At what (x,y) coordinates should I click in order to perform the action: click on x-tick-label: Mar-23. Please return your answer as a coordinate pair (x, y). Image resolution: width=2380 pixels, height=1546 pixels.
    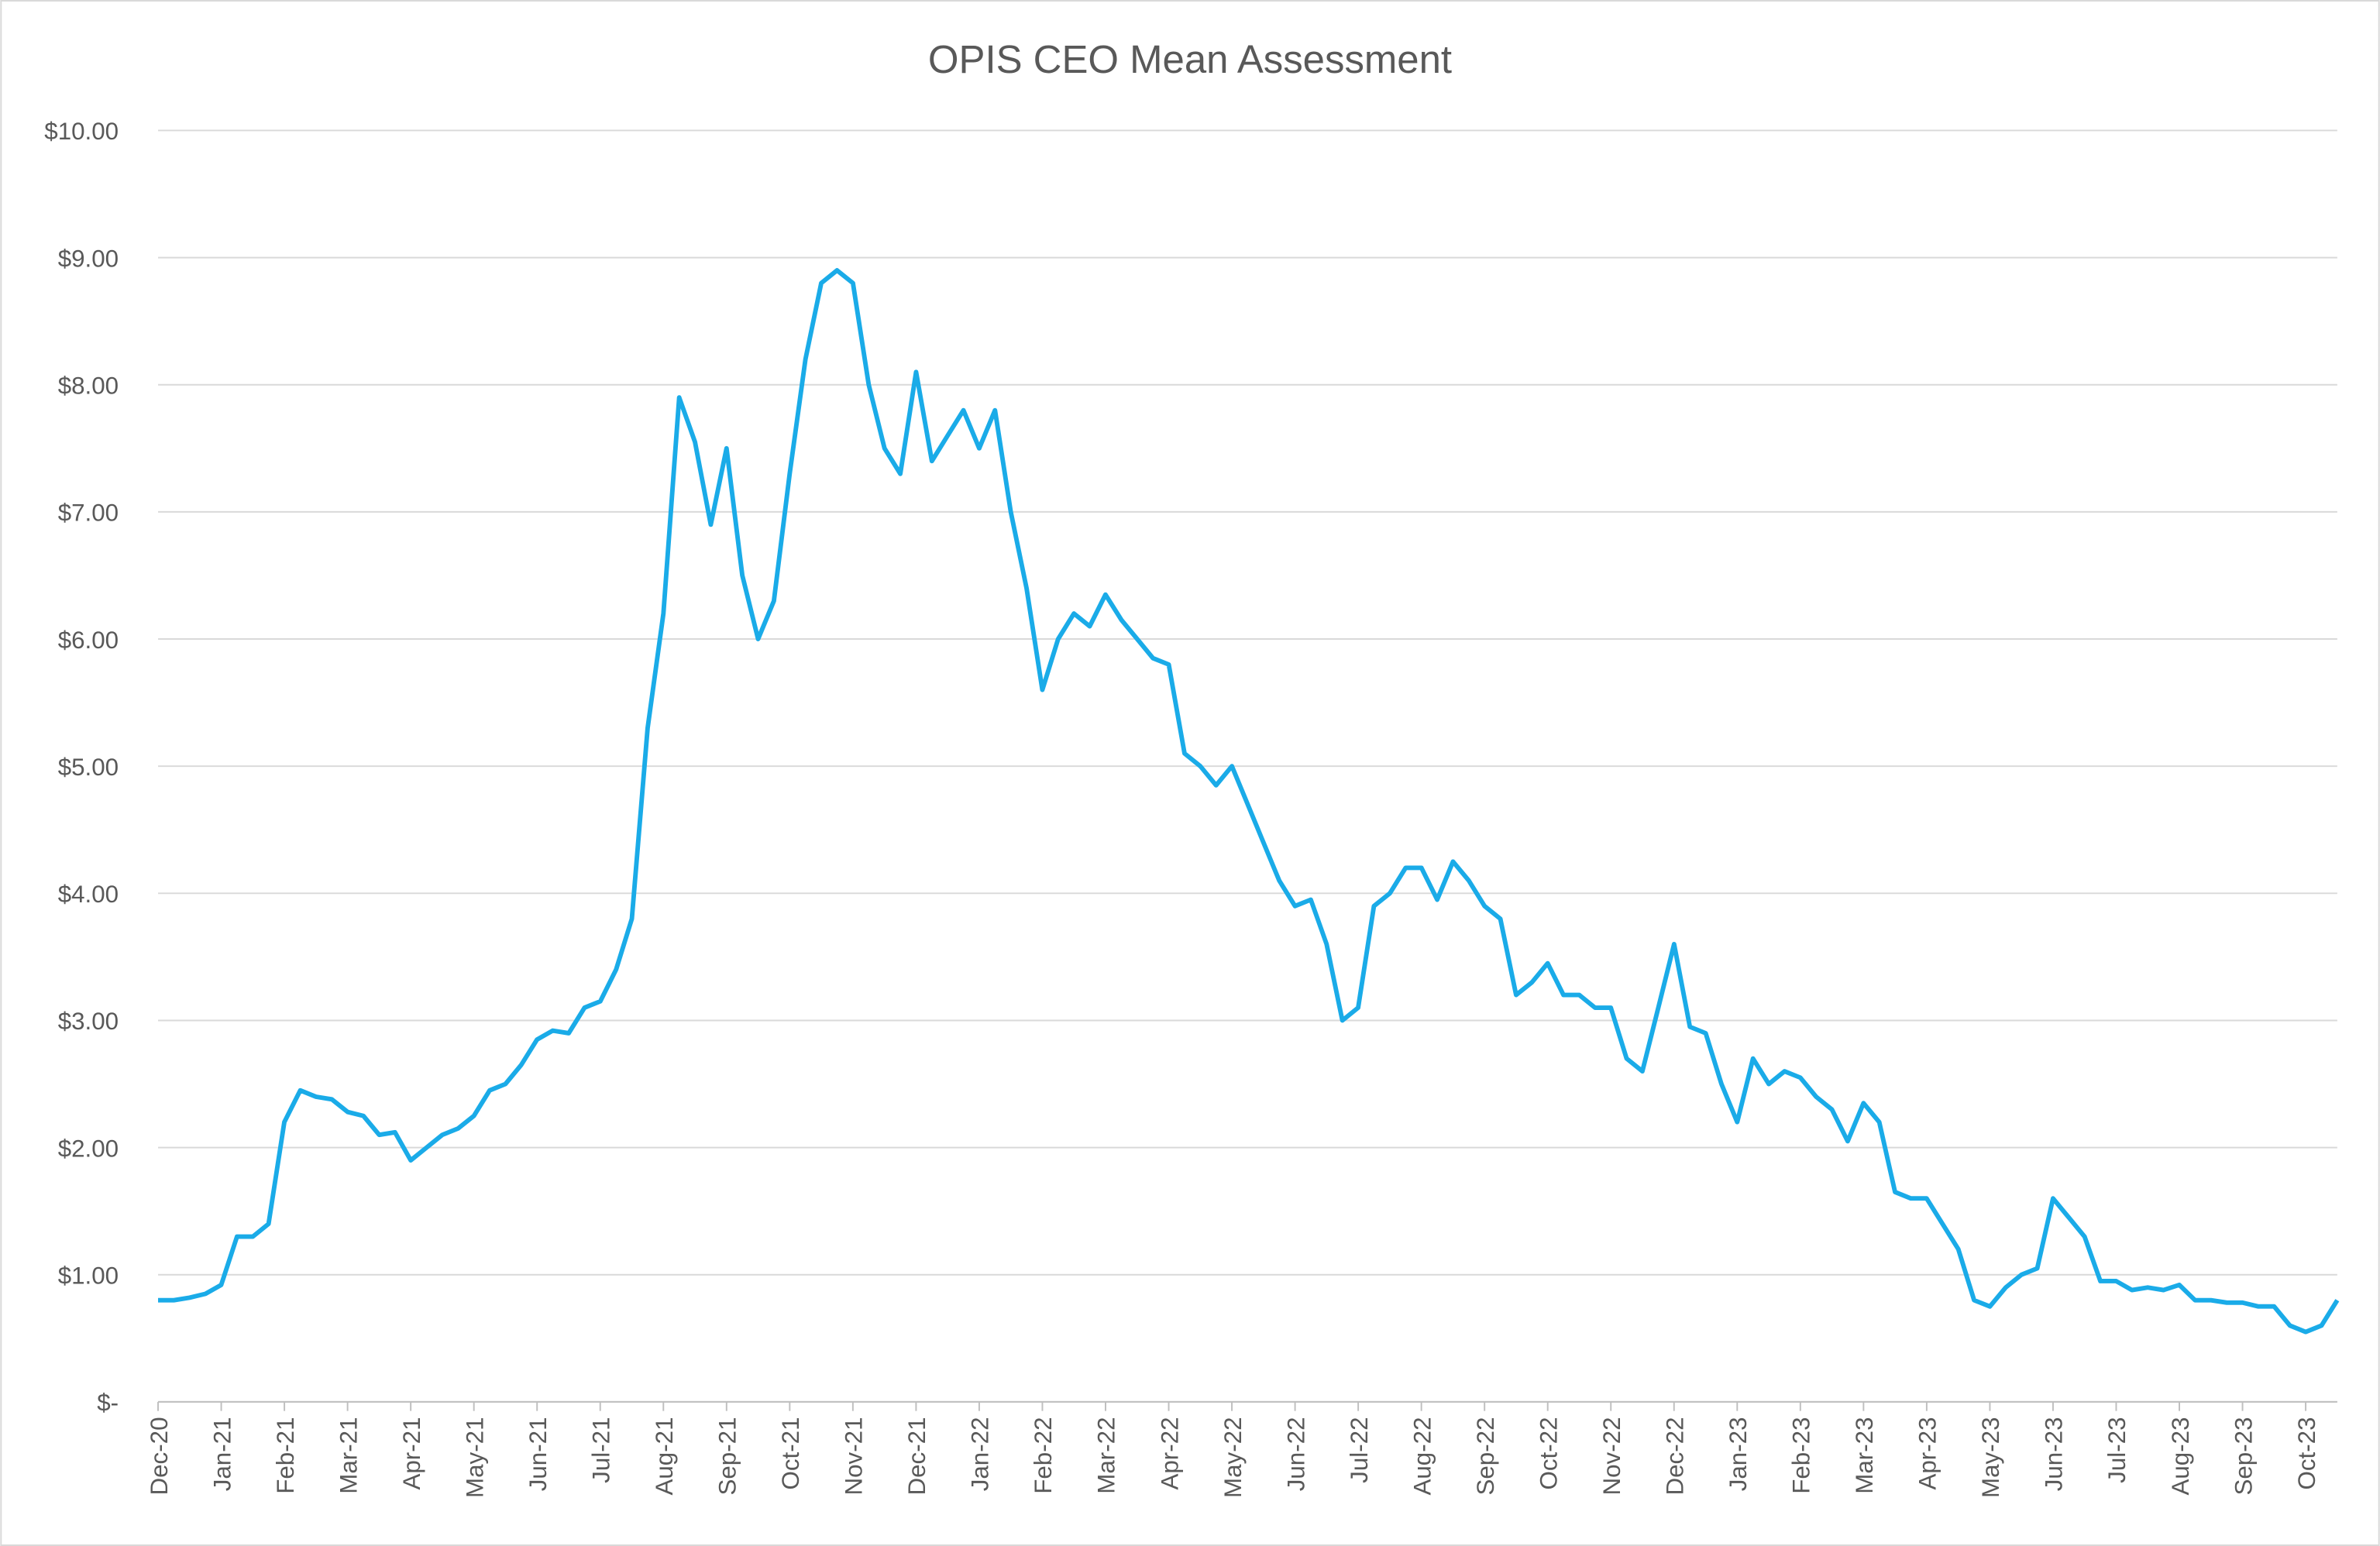
    Looking at the image, I should click on (1865, 1456).